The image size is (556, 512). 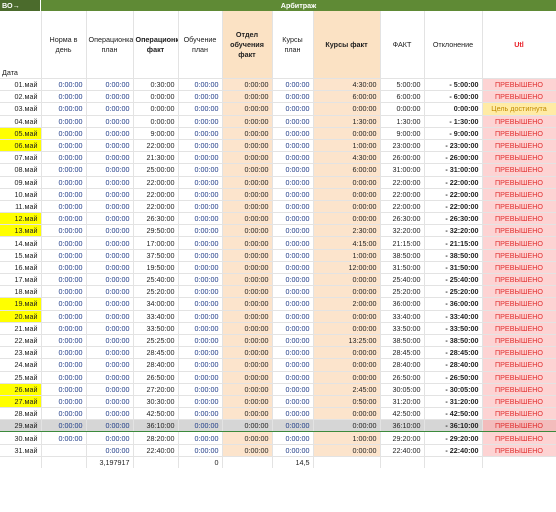 I want to click on cell-date: 01.май, so click(x=21, y=85).